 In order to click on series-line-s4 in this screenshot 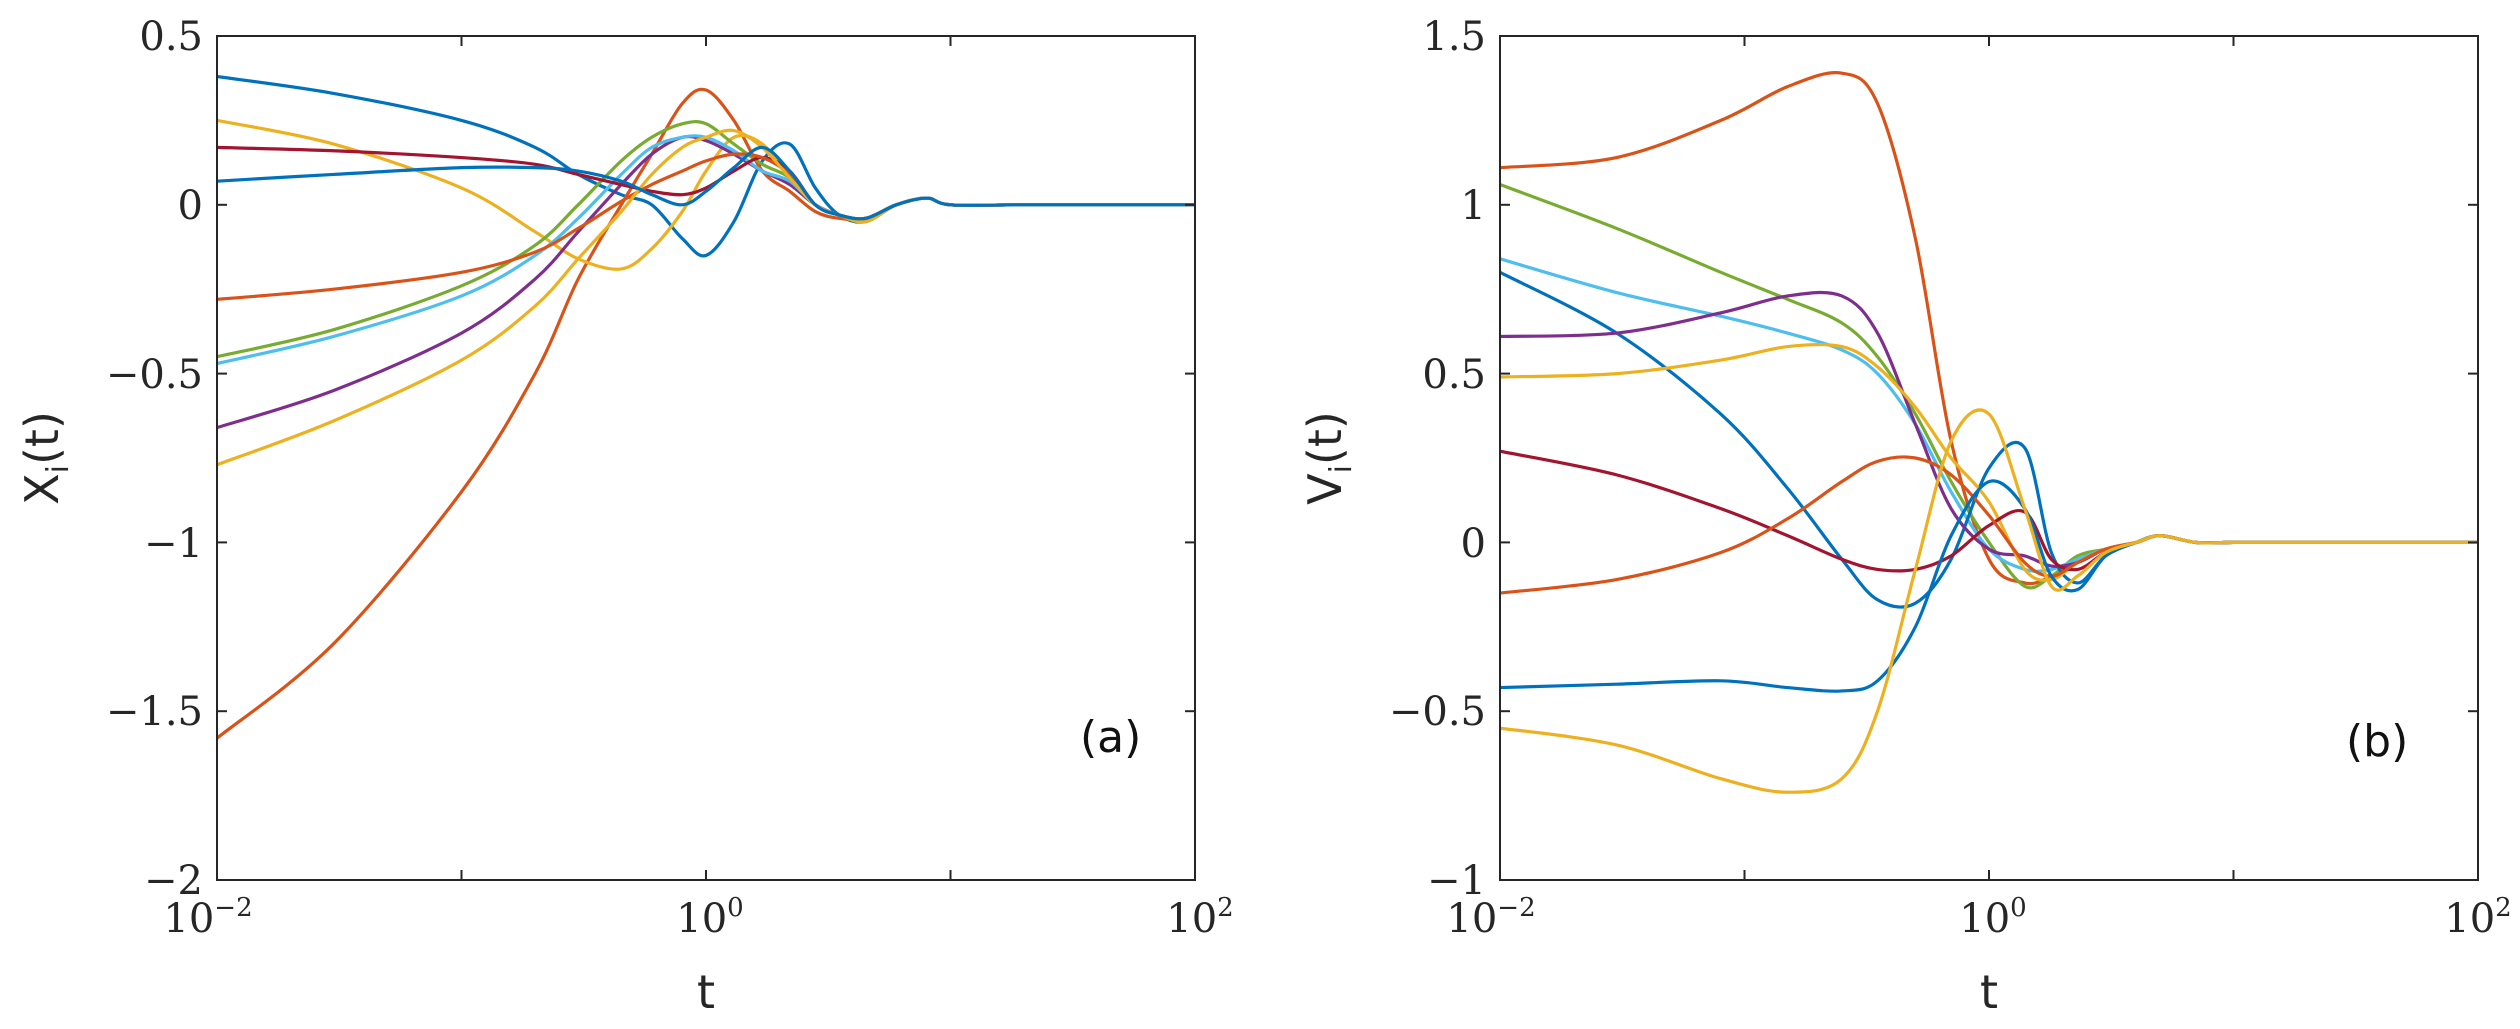, I will do `click(706, 282)`.